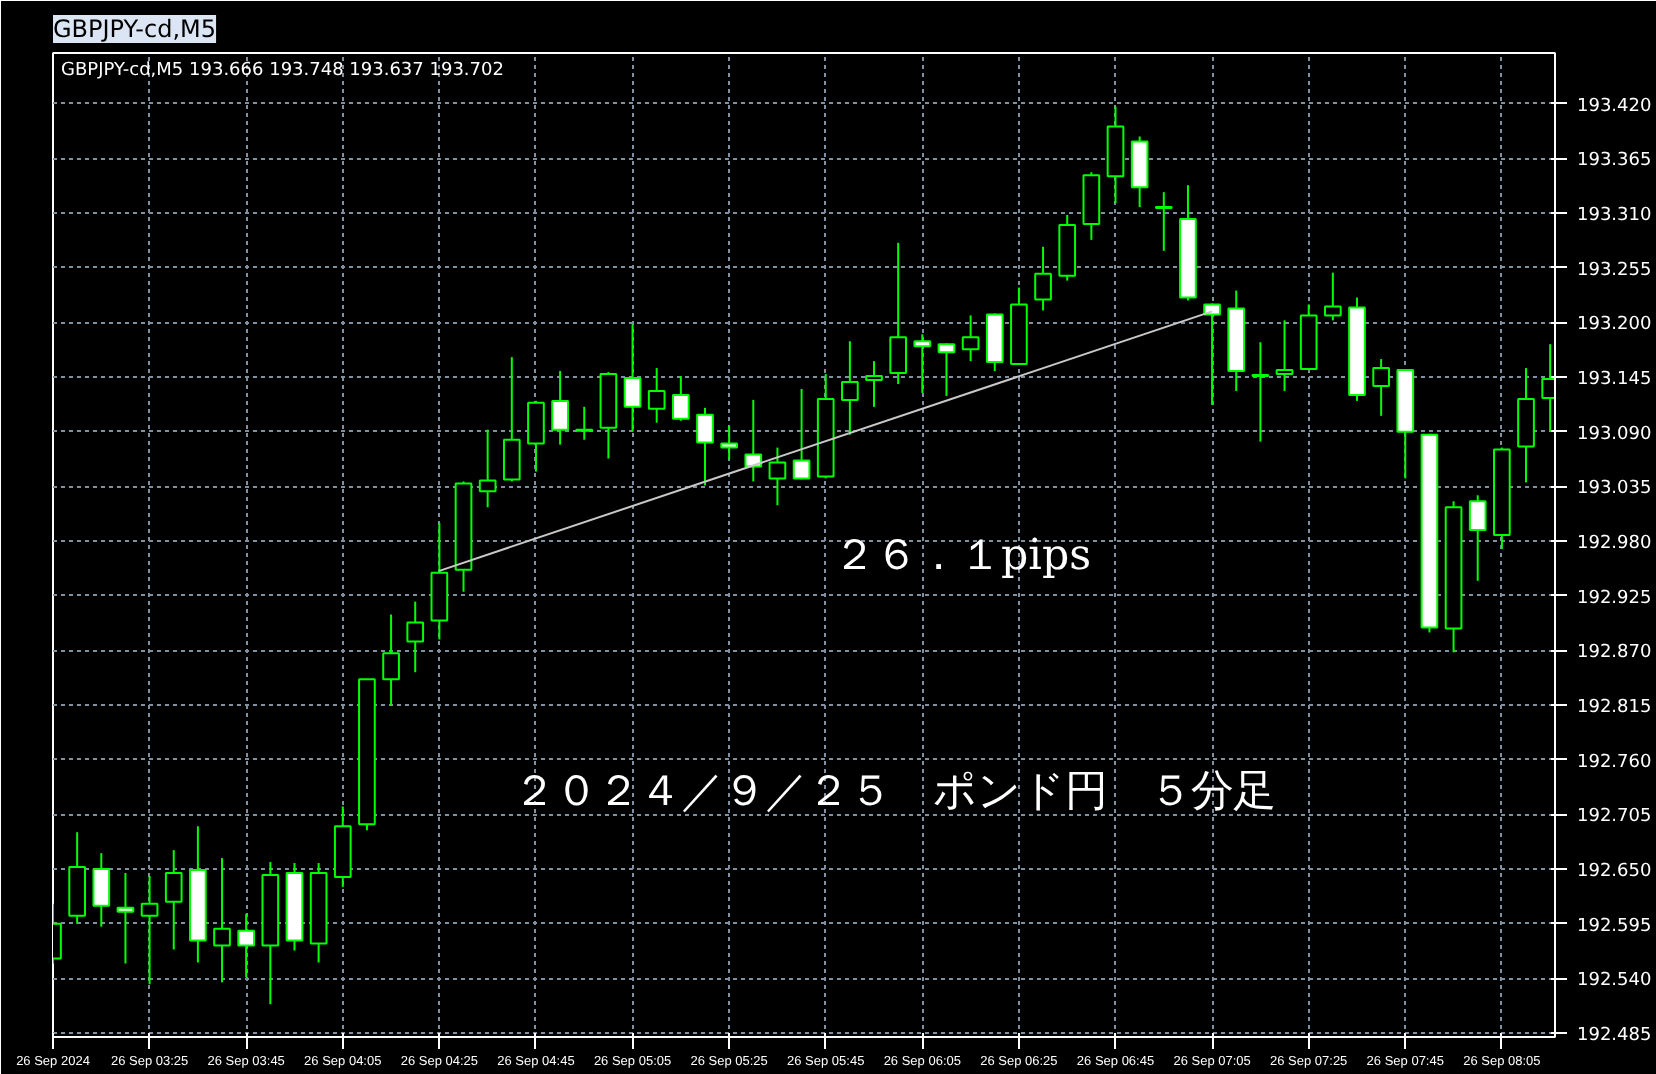 The height and width of the screenshot is (1074, 1656). I want to click on text: GBPJPY-cd,M5 193.666 193.748 193.637 193.702, so click(282, 71).